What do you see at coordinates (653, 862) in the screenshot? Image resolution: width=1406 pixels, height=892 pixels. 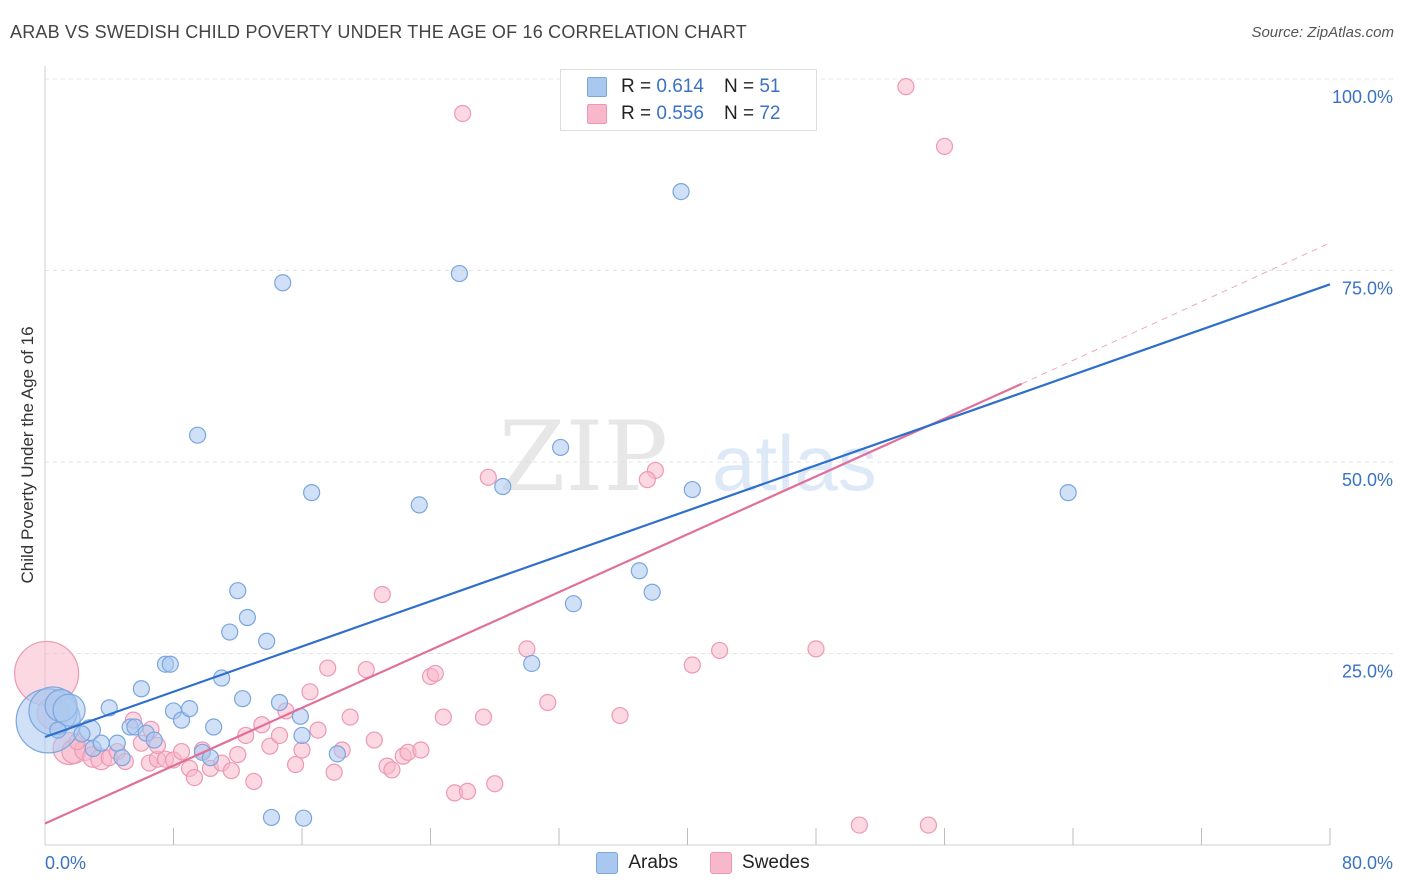 I see `legend-label-arabs: Arabs` at bounding box center [653, 862].